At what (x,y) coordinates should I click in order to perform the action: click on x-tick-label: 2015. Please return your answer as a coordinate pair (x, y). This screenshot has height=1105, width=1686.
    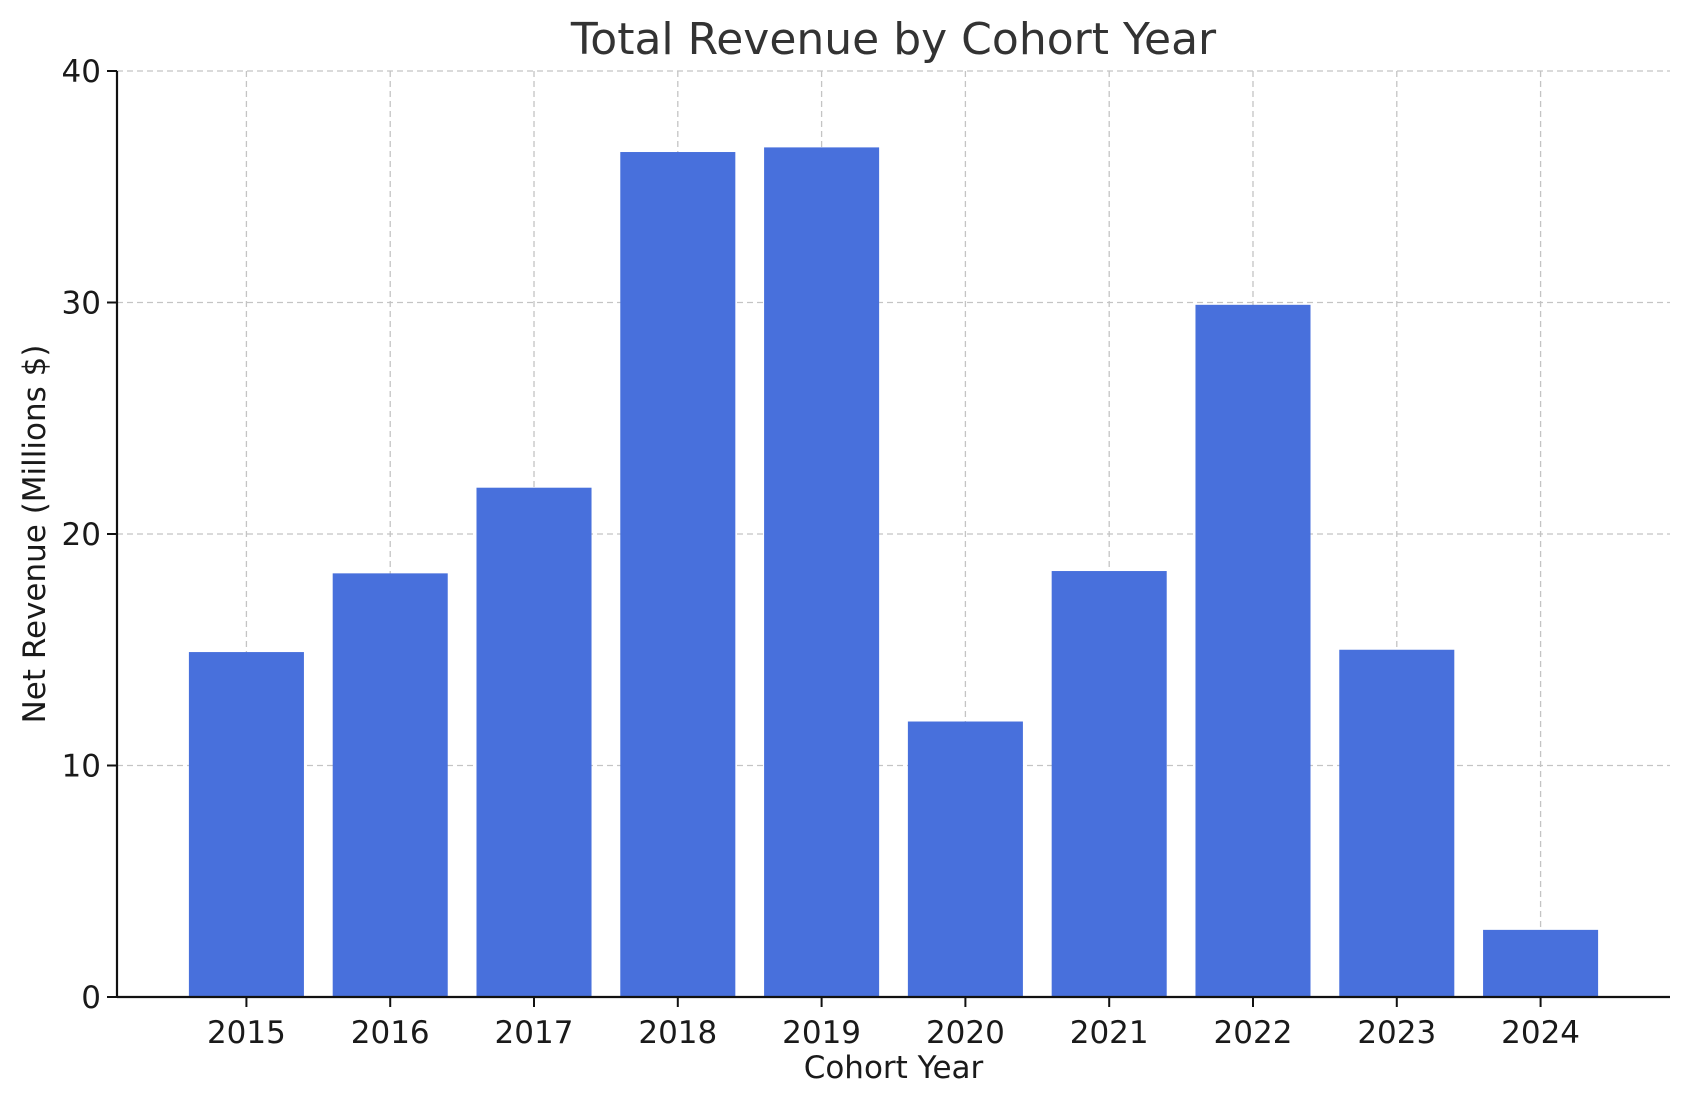
    Looking at the image, I should click on (246, 1033).